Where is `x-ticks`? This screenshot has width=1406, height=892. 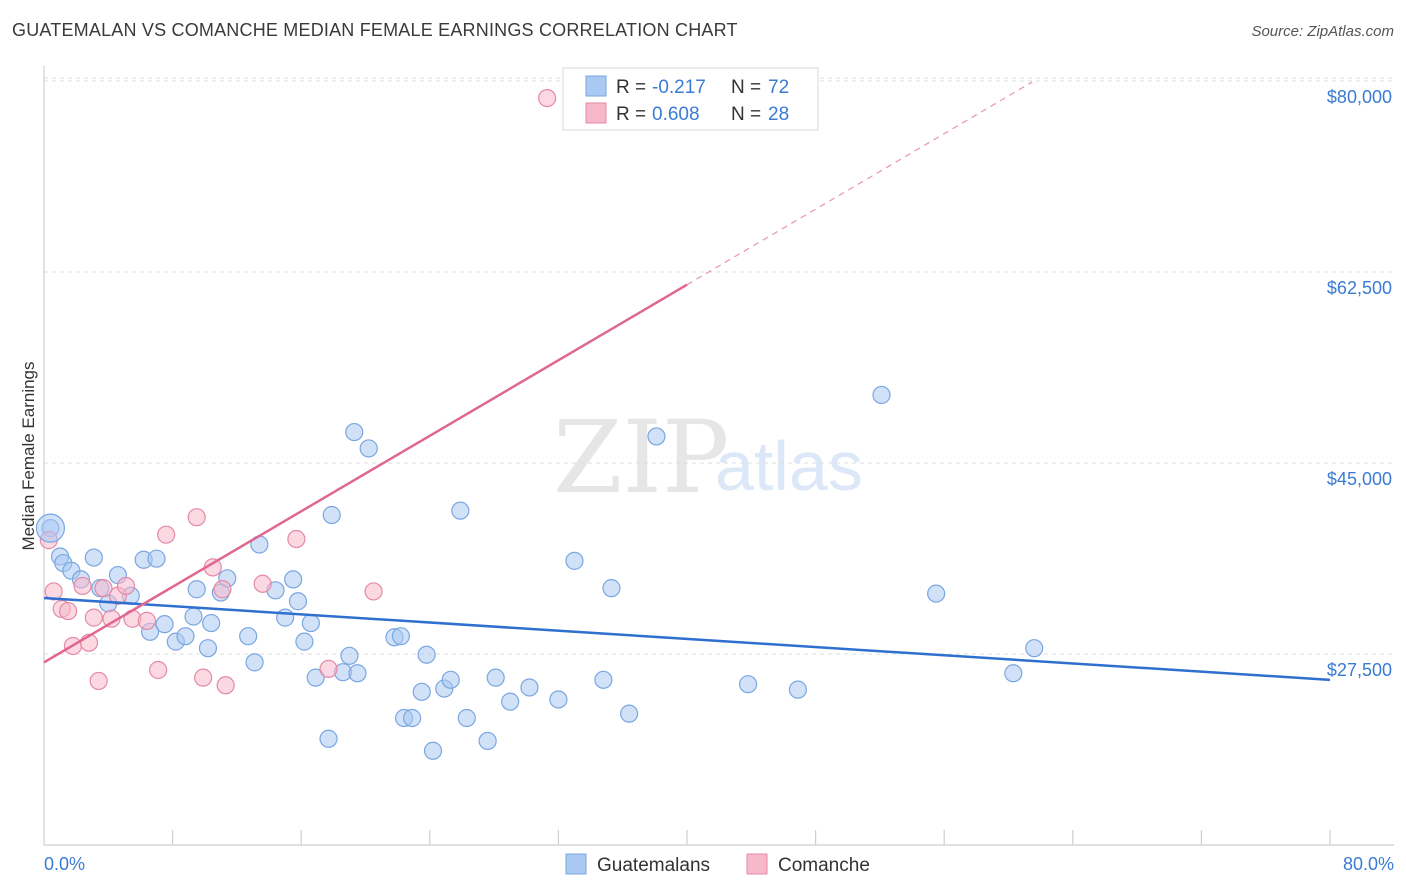
x-ticks is located at coordinates (751, 837).